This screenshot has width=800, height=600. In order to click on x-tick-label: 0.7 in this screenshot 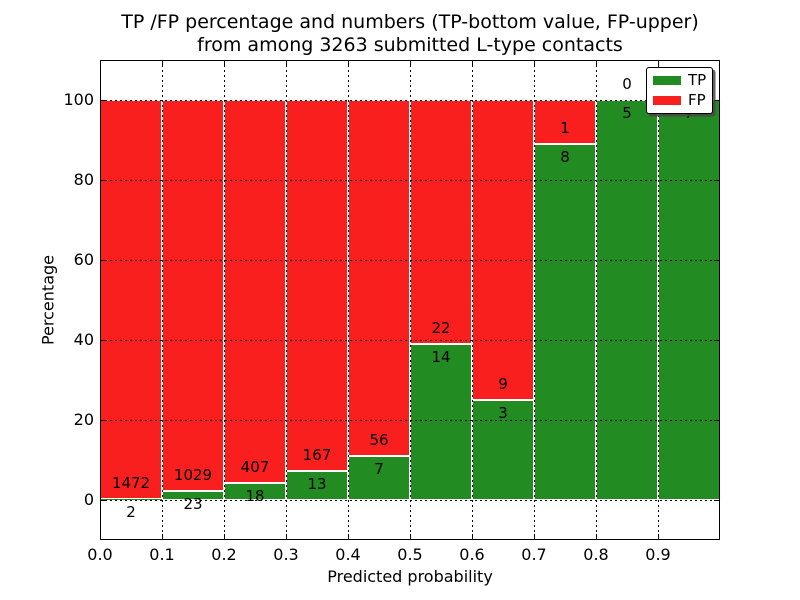, I will do `click(534, 554)`.